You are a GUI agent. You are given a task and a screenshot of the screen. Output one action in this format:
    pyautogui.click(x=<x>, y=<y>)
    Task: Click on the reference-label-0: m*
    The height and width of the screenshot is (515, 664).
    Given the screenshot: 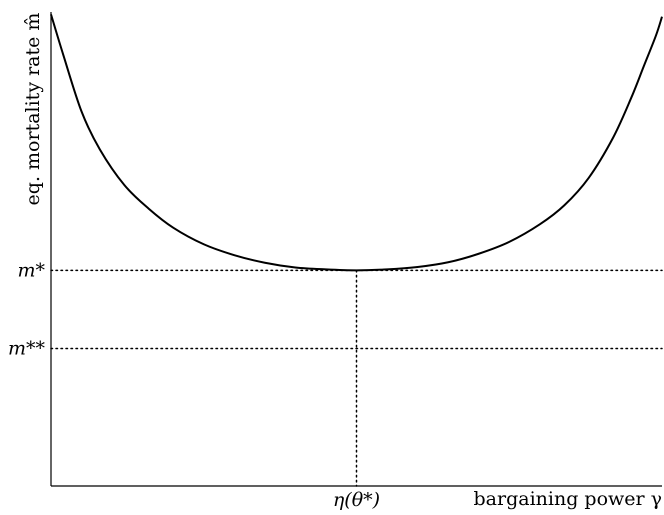 What is the action you would take?
    pyautogui.click(x=31, y=270)
    